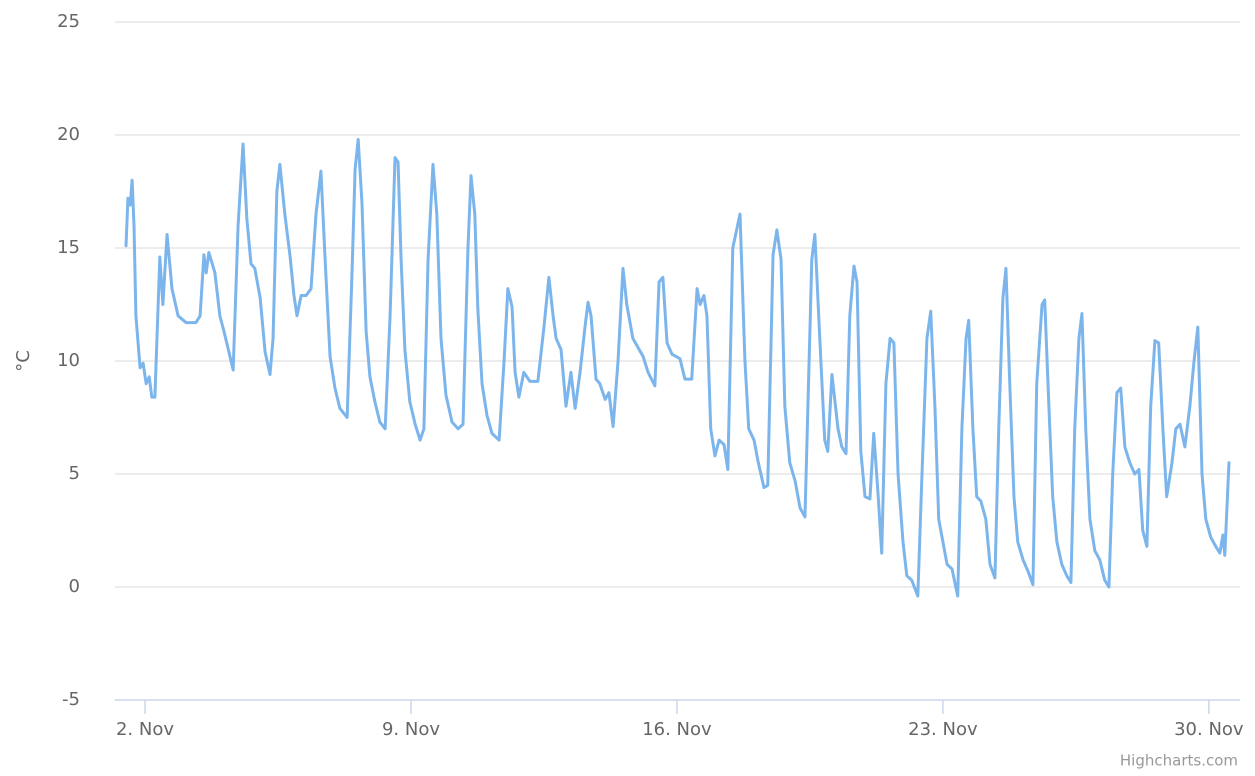 This screenshot has height=776, width=1255. Describe the element at coordinates (1179, 761) in the screenshot. I see `credits: Highcharts.com` at that location.